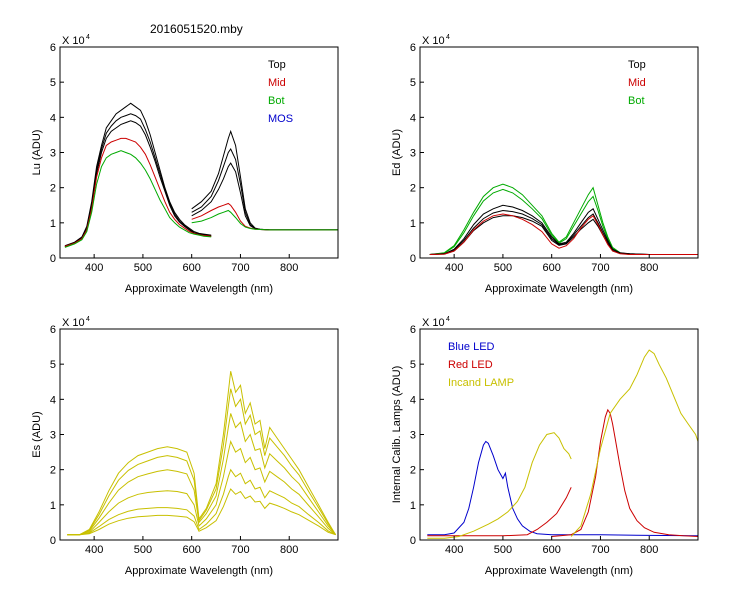 This screenshot has height=605, width=750. I want to click on legend-entry-lu: Top, so click(277, 65).